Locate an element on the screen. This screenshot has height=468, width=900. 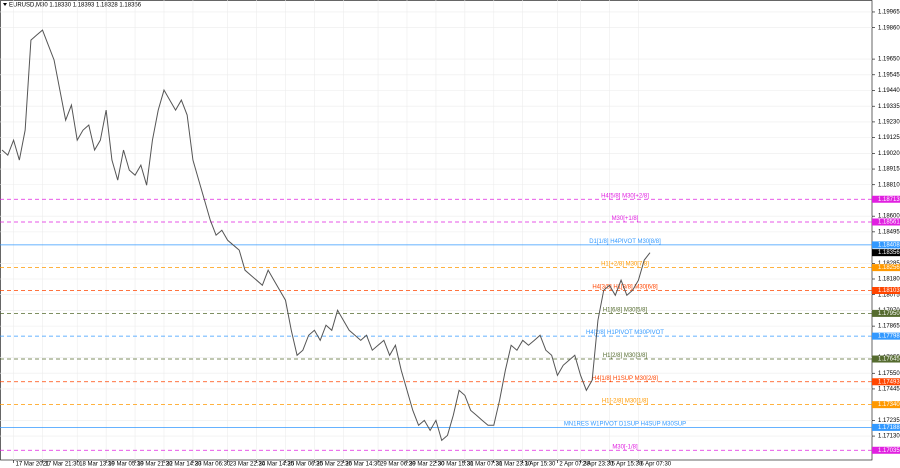
level-label: MN1RES W1PIVOT D1SUP H4SUP M30SUP is located at coordinates (625, 424).